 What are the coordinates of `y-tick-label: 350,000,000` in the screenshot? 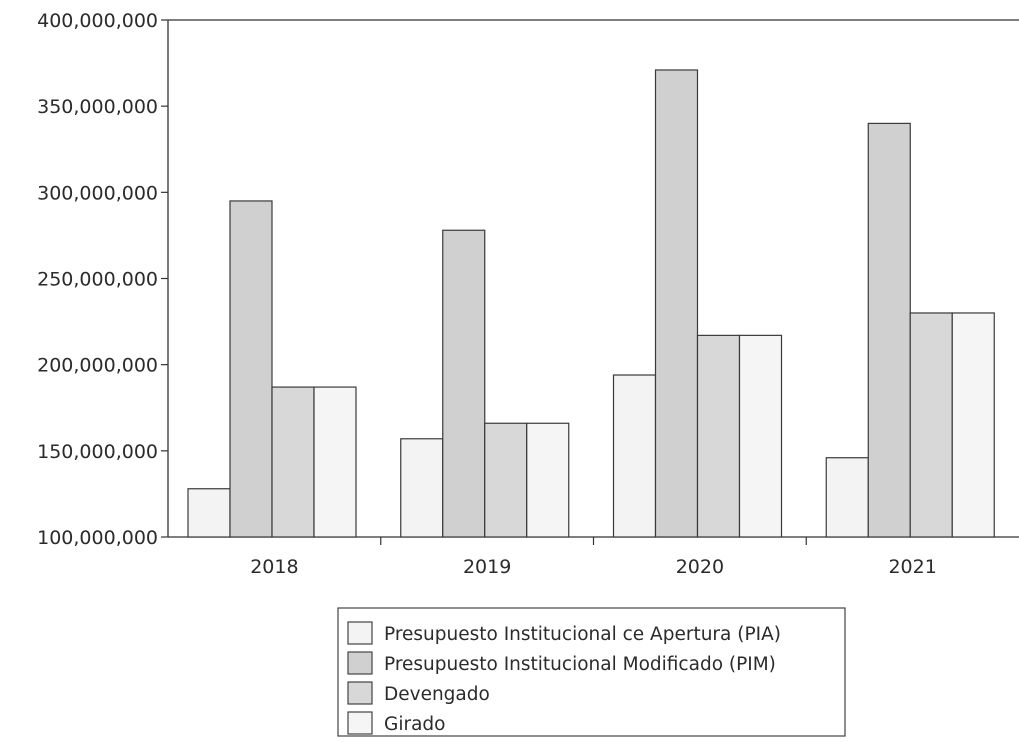 It's located at (97, 107).